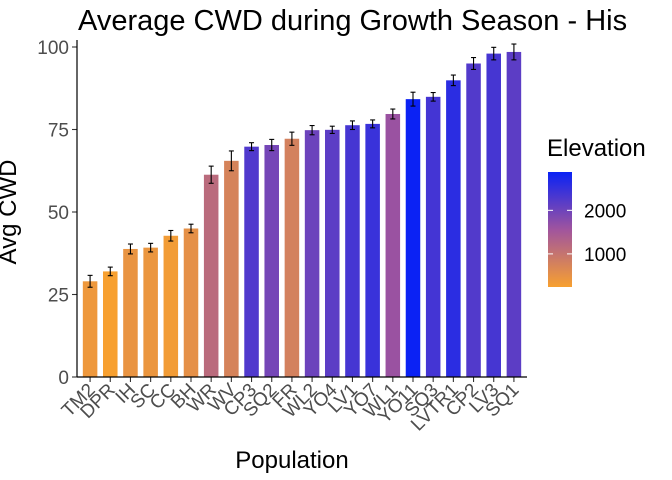  I want to click on legend-label: 2000, so click(605, 211).